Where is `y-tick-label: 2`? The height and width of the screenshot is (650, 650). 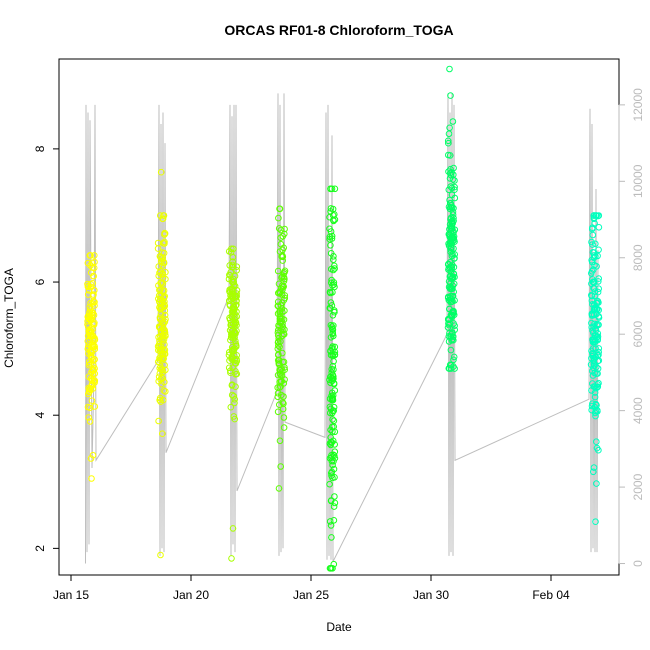 y-tick-label: 2 is located at coordinates (40, 548).